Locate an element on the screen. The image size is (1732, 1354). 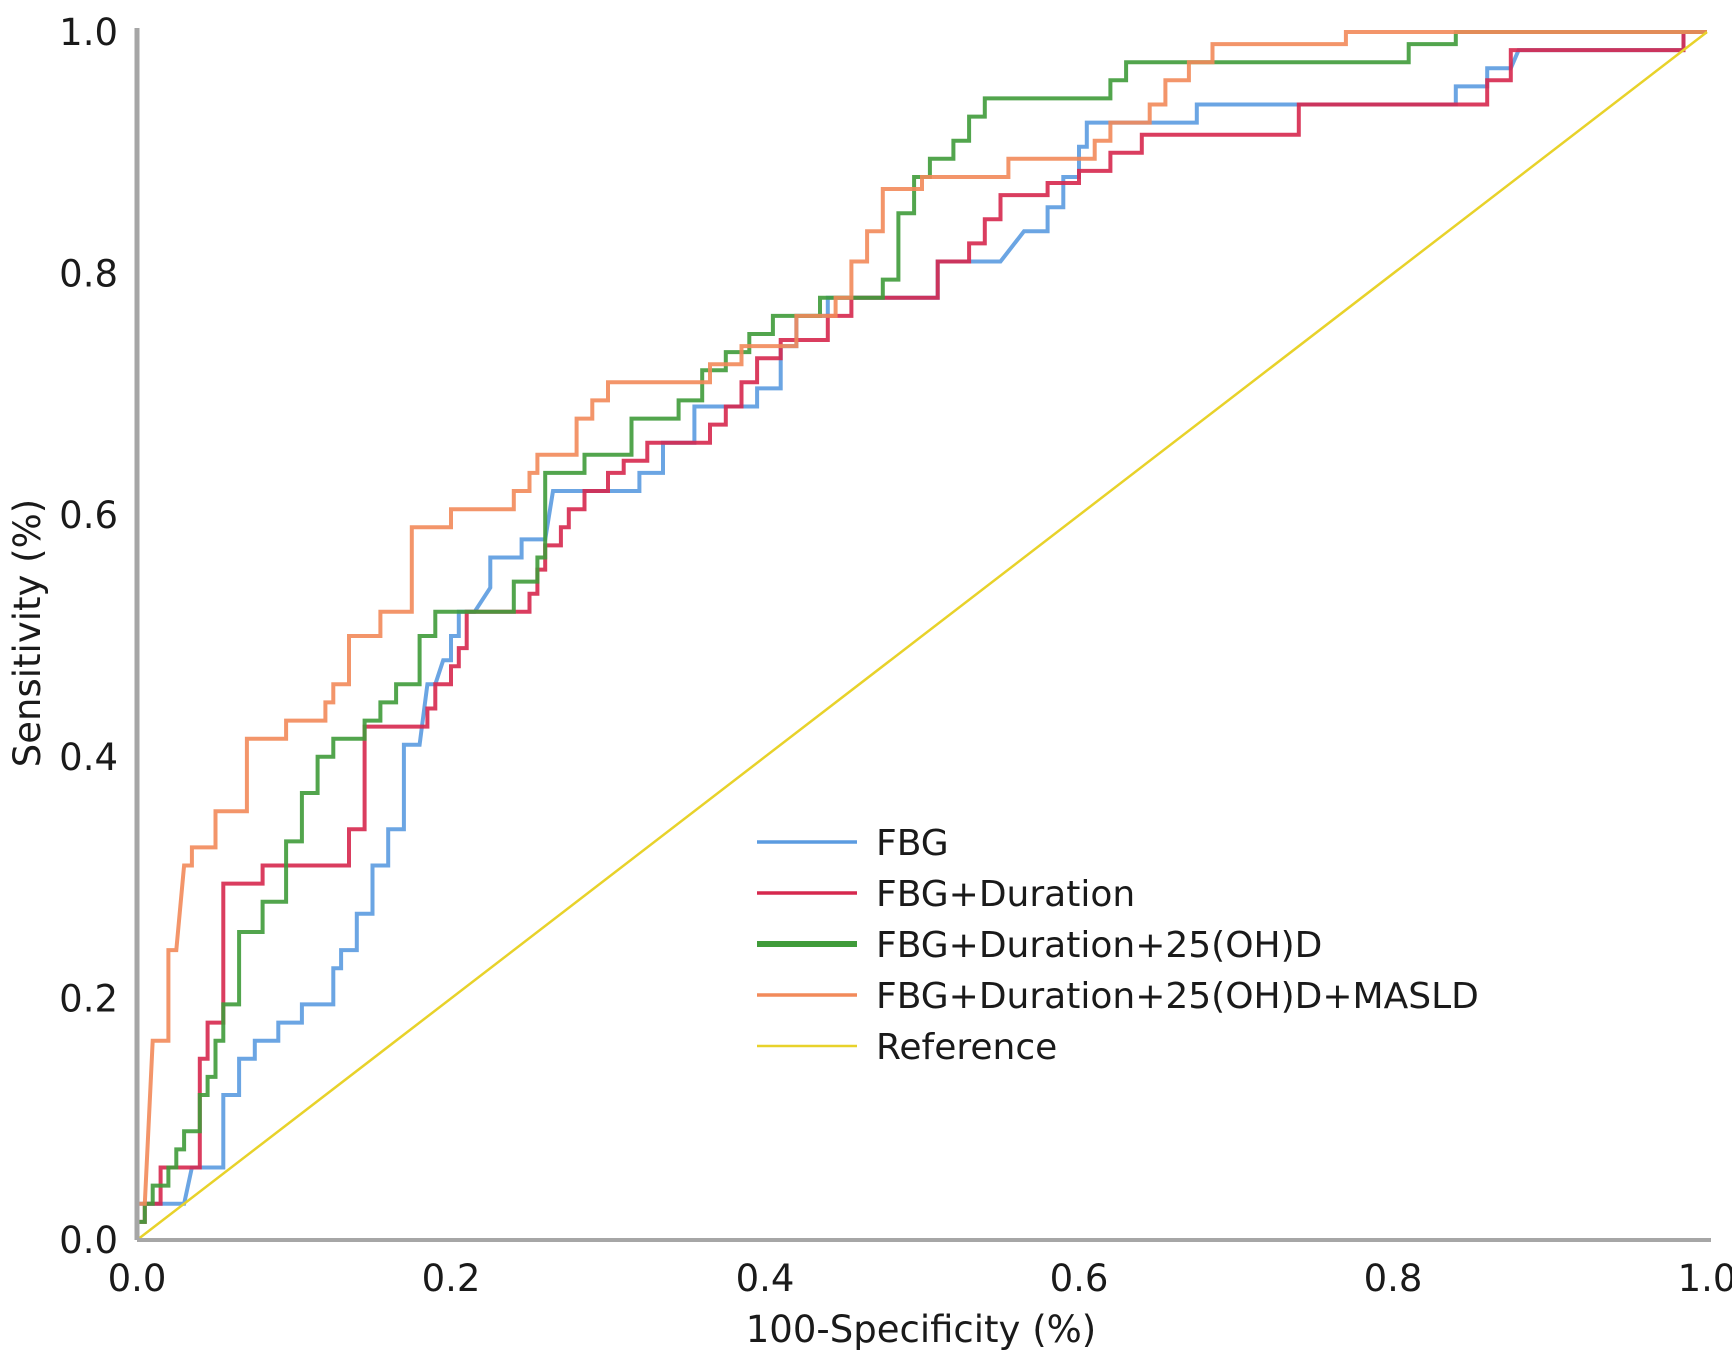
x-tick-label: 0.2 is located at coordinates (451, 1278).